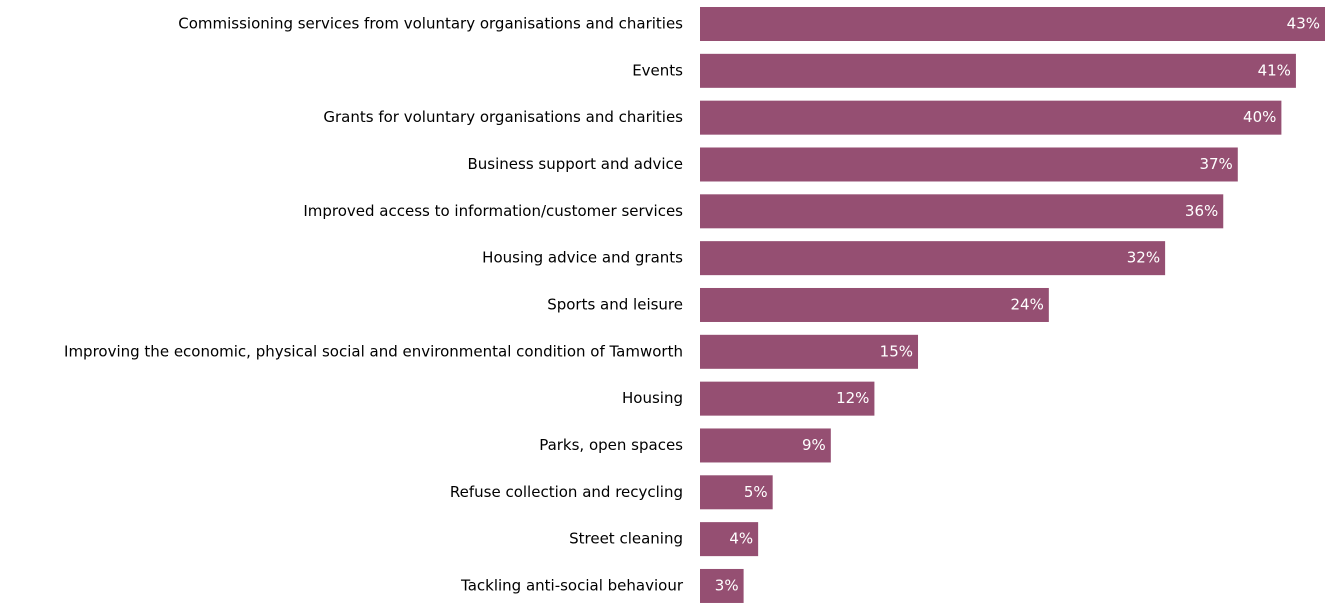 This screenshot has height=603, width=1329. What do you see at coordinates (572, 585) in the screenshot?
I see `category-label: Tackling anti-social behaviour` at bounding box center [572, 585].